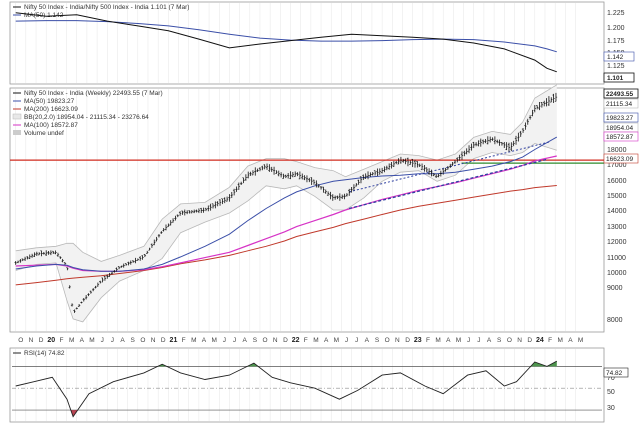 This screenshot has width=640, height=426. I want to click on rs-ratio-tag: 1.101, so click(615, 78).